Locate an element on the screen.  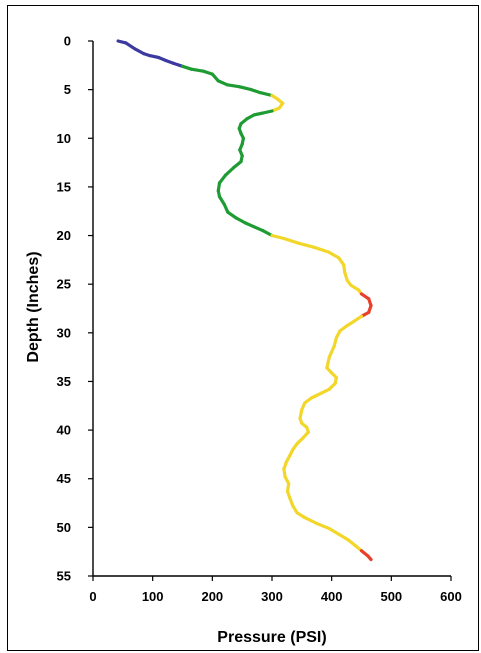
y-tick-label: 5 is located at coordinates (67, 89).